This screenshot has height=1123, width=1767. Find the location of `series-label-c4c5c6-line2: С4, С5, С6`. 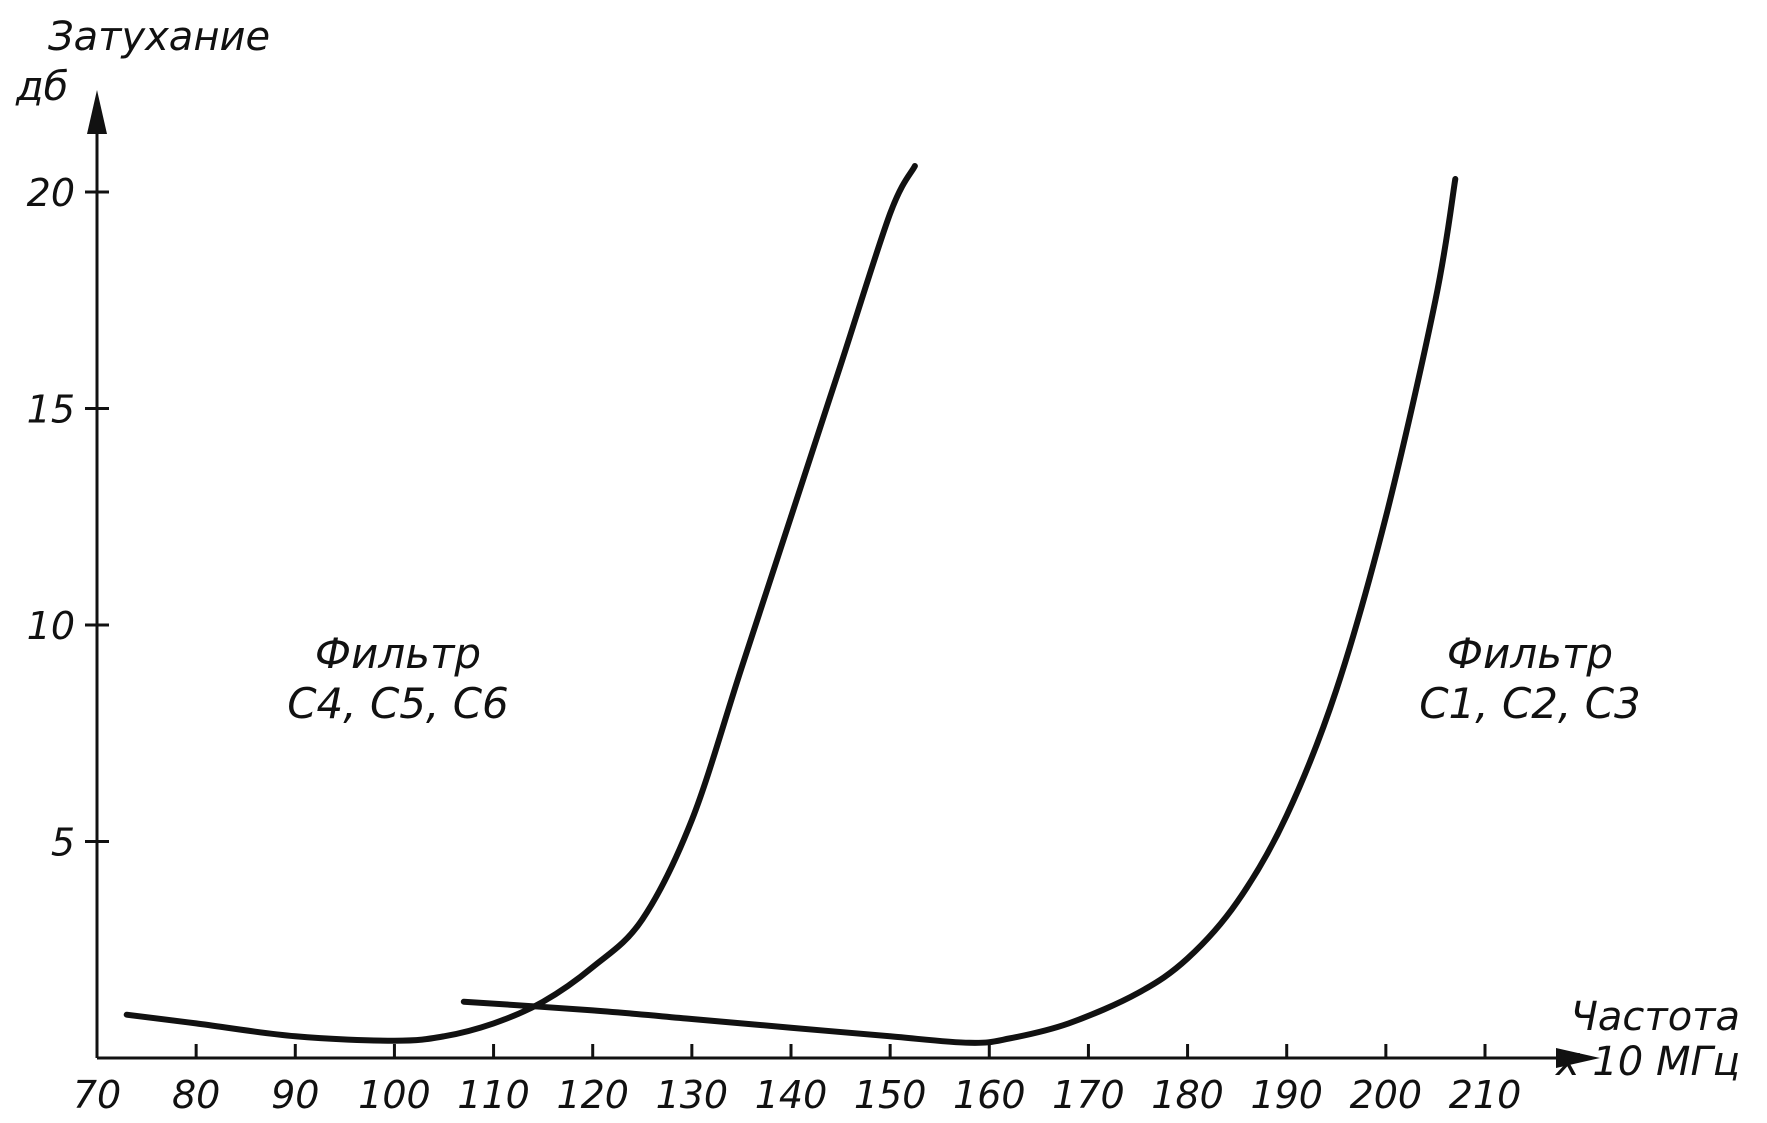

series-label-c4c5c6-line2: С4, С5, С6 is located at coordinates (398, 703).